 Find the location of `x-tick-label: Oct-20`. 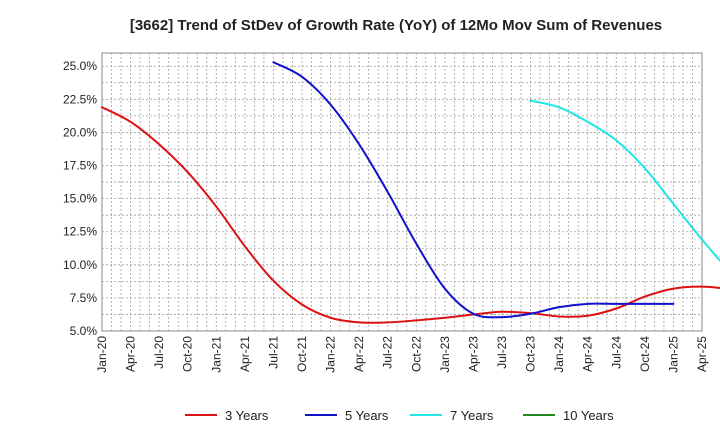

x-tick-label: Oct-20 is located at coordinates (188, 354).